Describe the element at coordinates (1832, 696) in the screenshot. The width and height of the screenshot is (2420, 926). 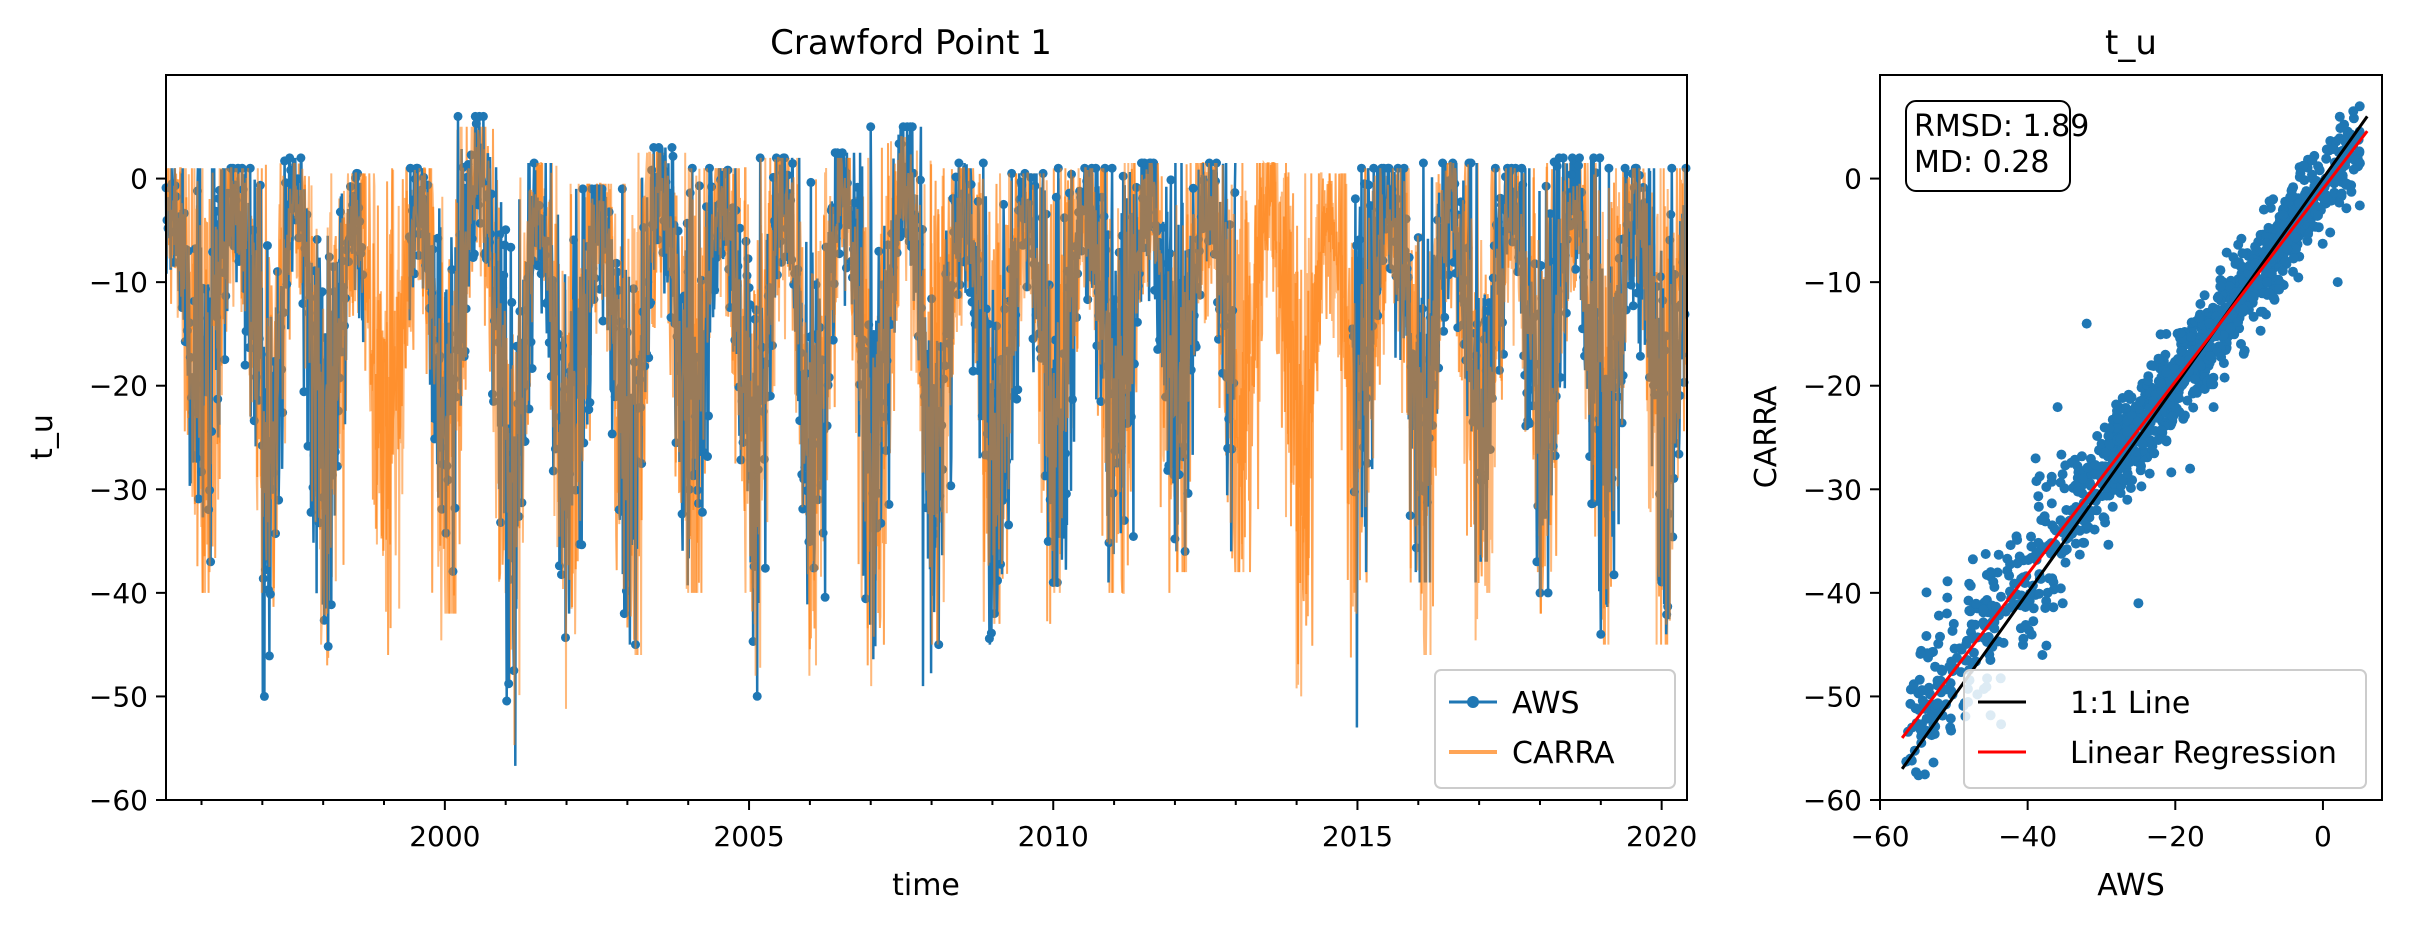
I see `y-tick-label: −50` at that location.